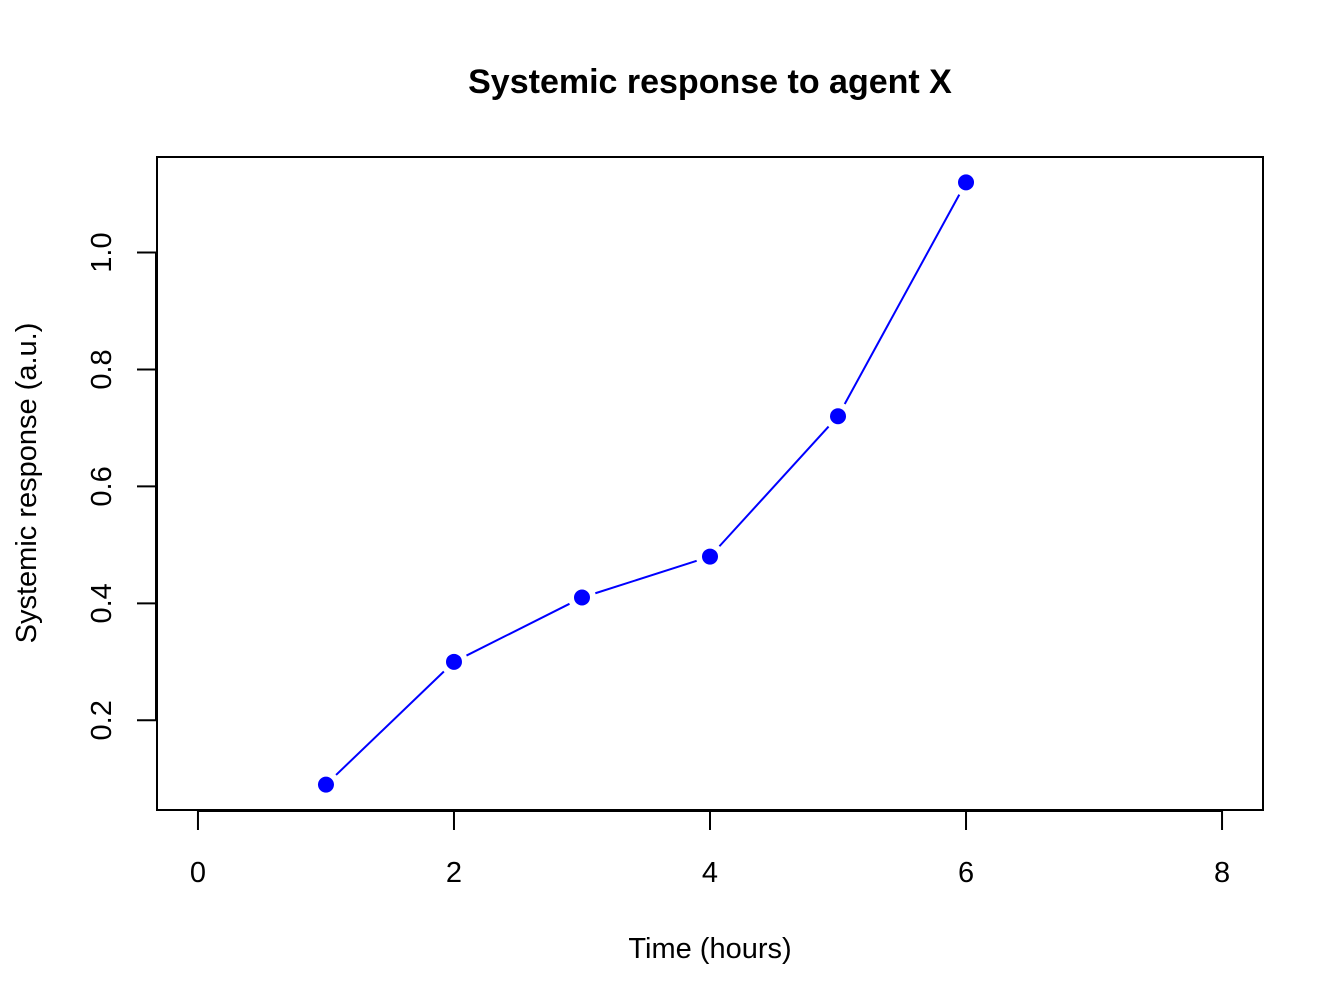 The image size is (1344, 1008). I want to click on y-tick-label: 0.6, so click(102, 486).